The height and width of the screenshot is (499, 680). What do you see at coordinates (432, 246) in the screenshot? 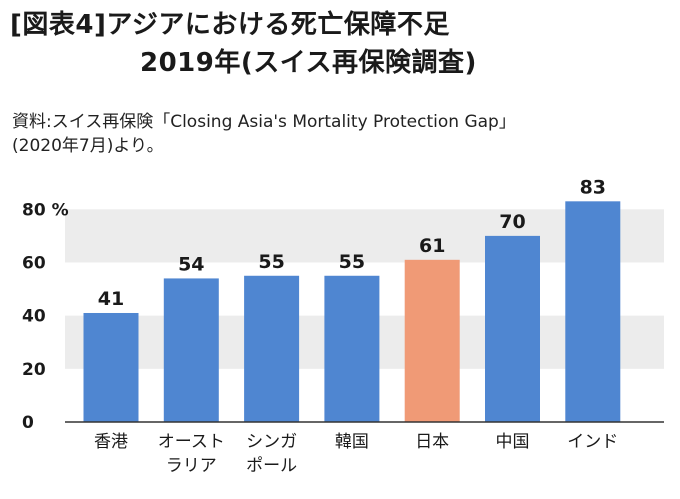
I see `value-label: 61` at bounding box center [432, 246].